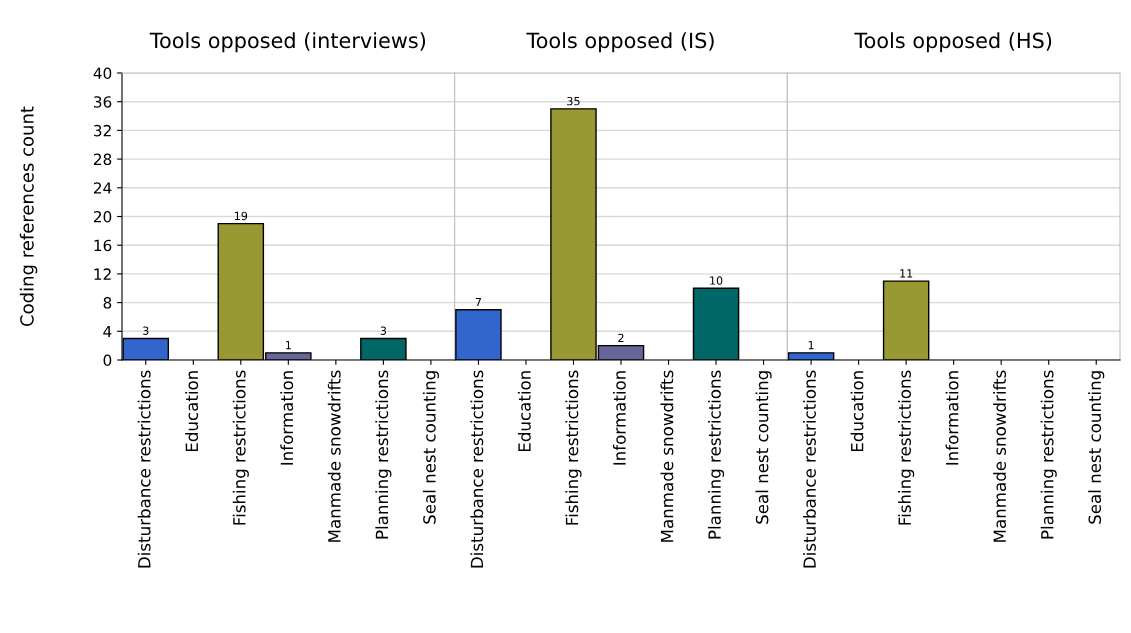  What do you see at coordinates (621, 337) in the screenshot?
I see `data-label: 2` at bounding box center [621, 337].